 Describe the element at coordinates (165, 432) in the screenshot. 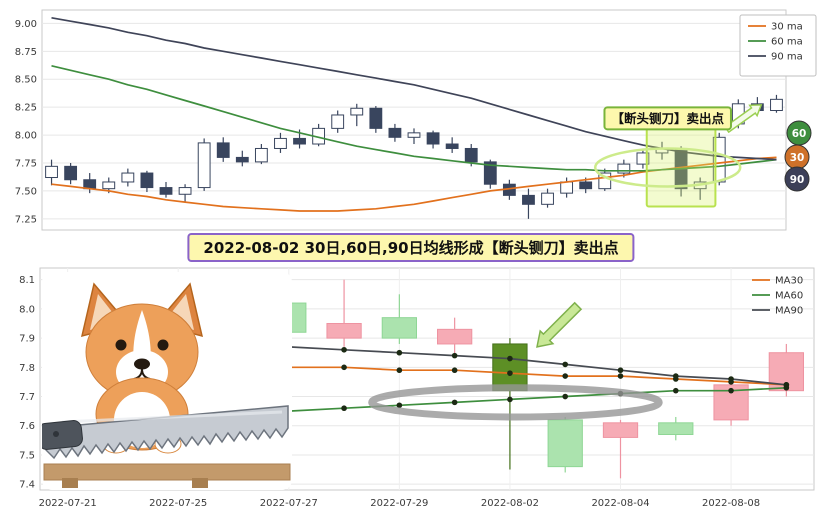

I see `saw-icon` at that location.